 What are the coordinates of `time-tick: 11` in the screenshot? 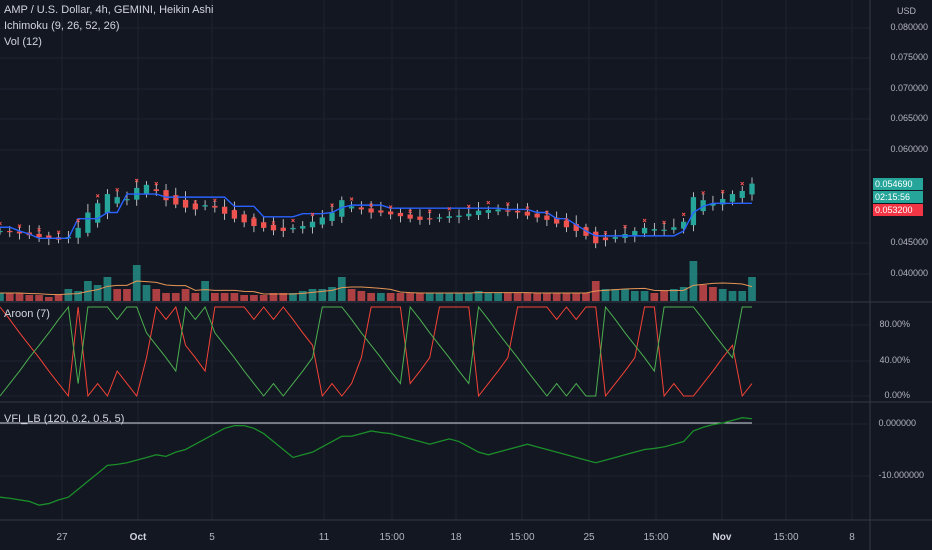 It's located at (324, 537).